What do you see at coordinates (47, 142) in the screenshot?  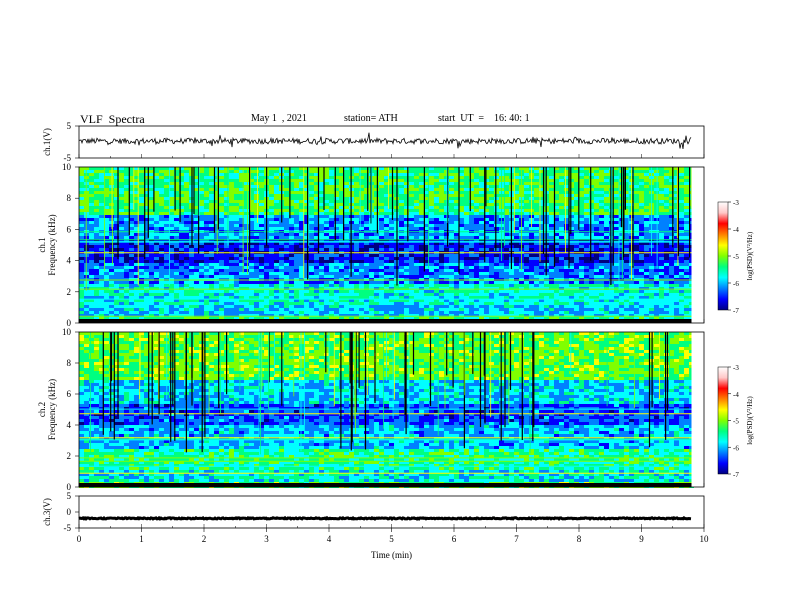 I see `y-axis-label: ch.1(V)` at bounding box center [47, 142].